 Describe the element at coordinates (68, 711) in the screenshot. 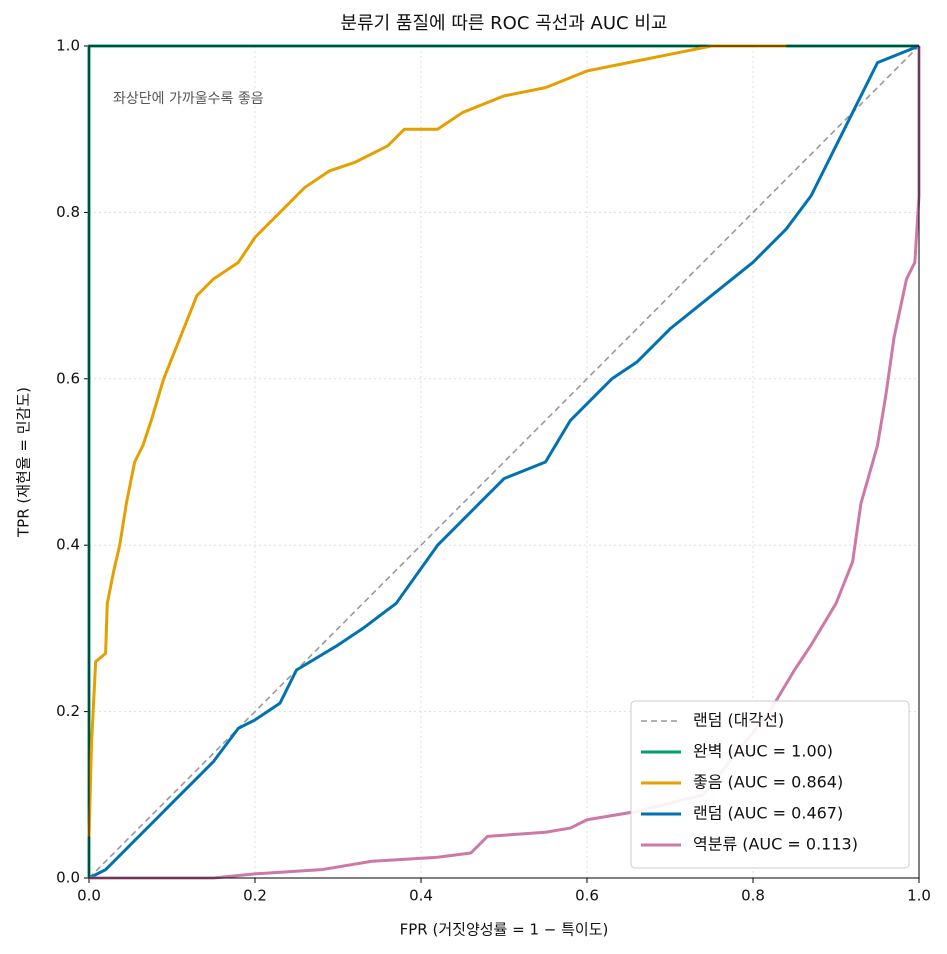

I see `y-tick-label: 0.2` at that location.